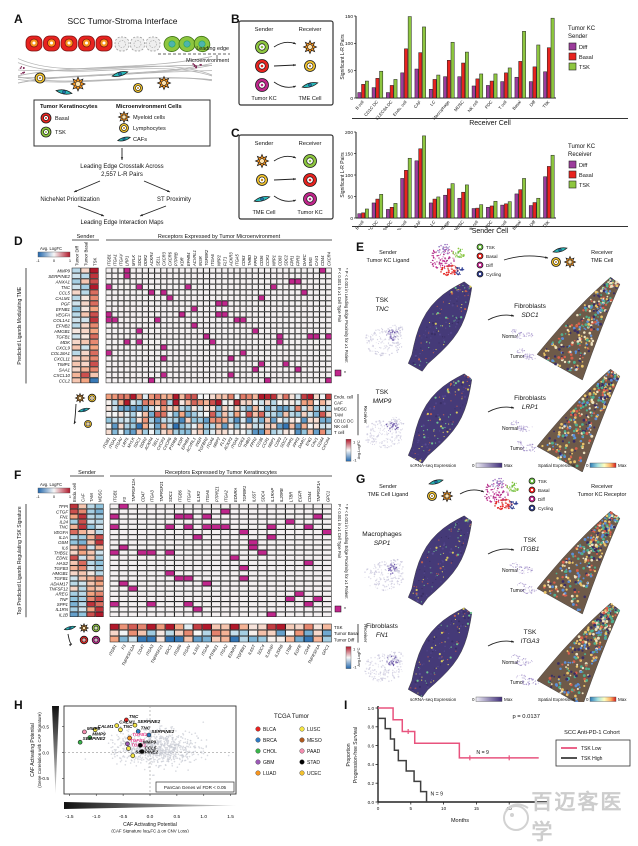 The image size is (638, 846). I want to click on basal-dot, so click(69, 43).